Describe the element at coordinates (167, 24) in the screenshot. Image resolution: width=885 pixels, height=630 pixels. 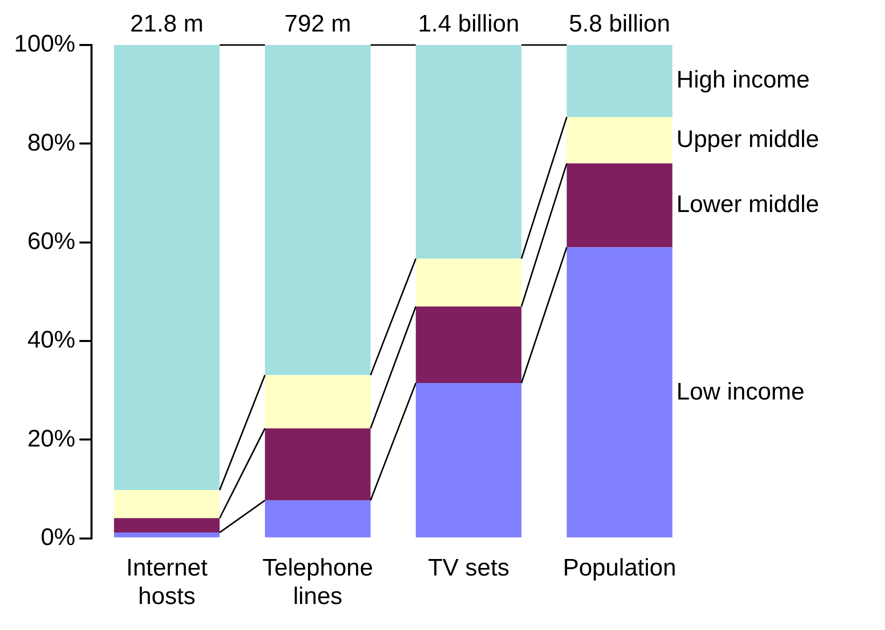
I see `annotation: 21.8 m` at that location.